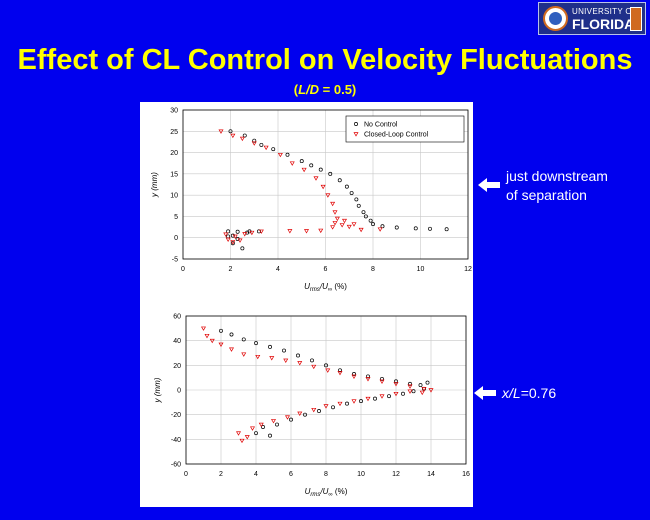 The height and width of the screenshot is (520, 650). Describe the element at coordinates (177, 317) in the screenshot. I see `y-tick-label: 60` at that location.